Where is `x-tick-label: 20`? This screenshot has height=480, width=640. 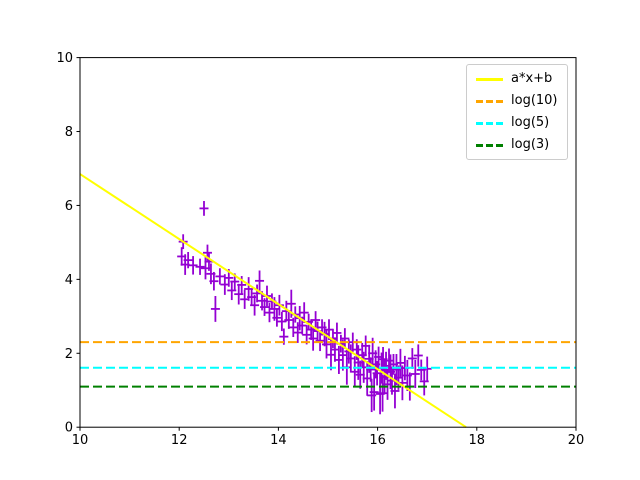 x-tick-label: 20 is located at coordinates (576, 440).